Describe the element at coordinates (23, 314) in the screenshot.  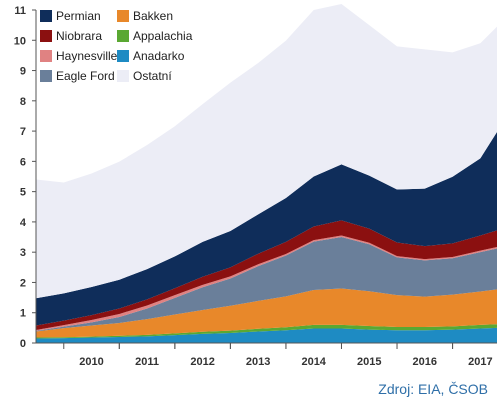
I see `y-tick-label: 1` at that location.